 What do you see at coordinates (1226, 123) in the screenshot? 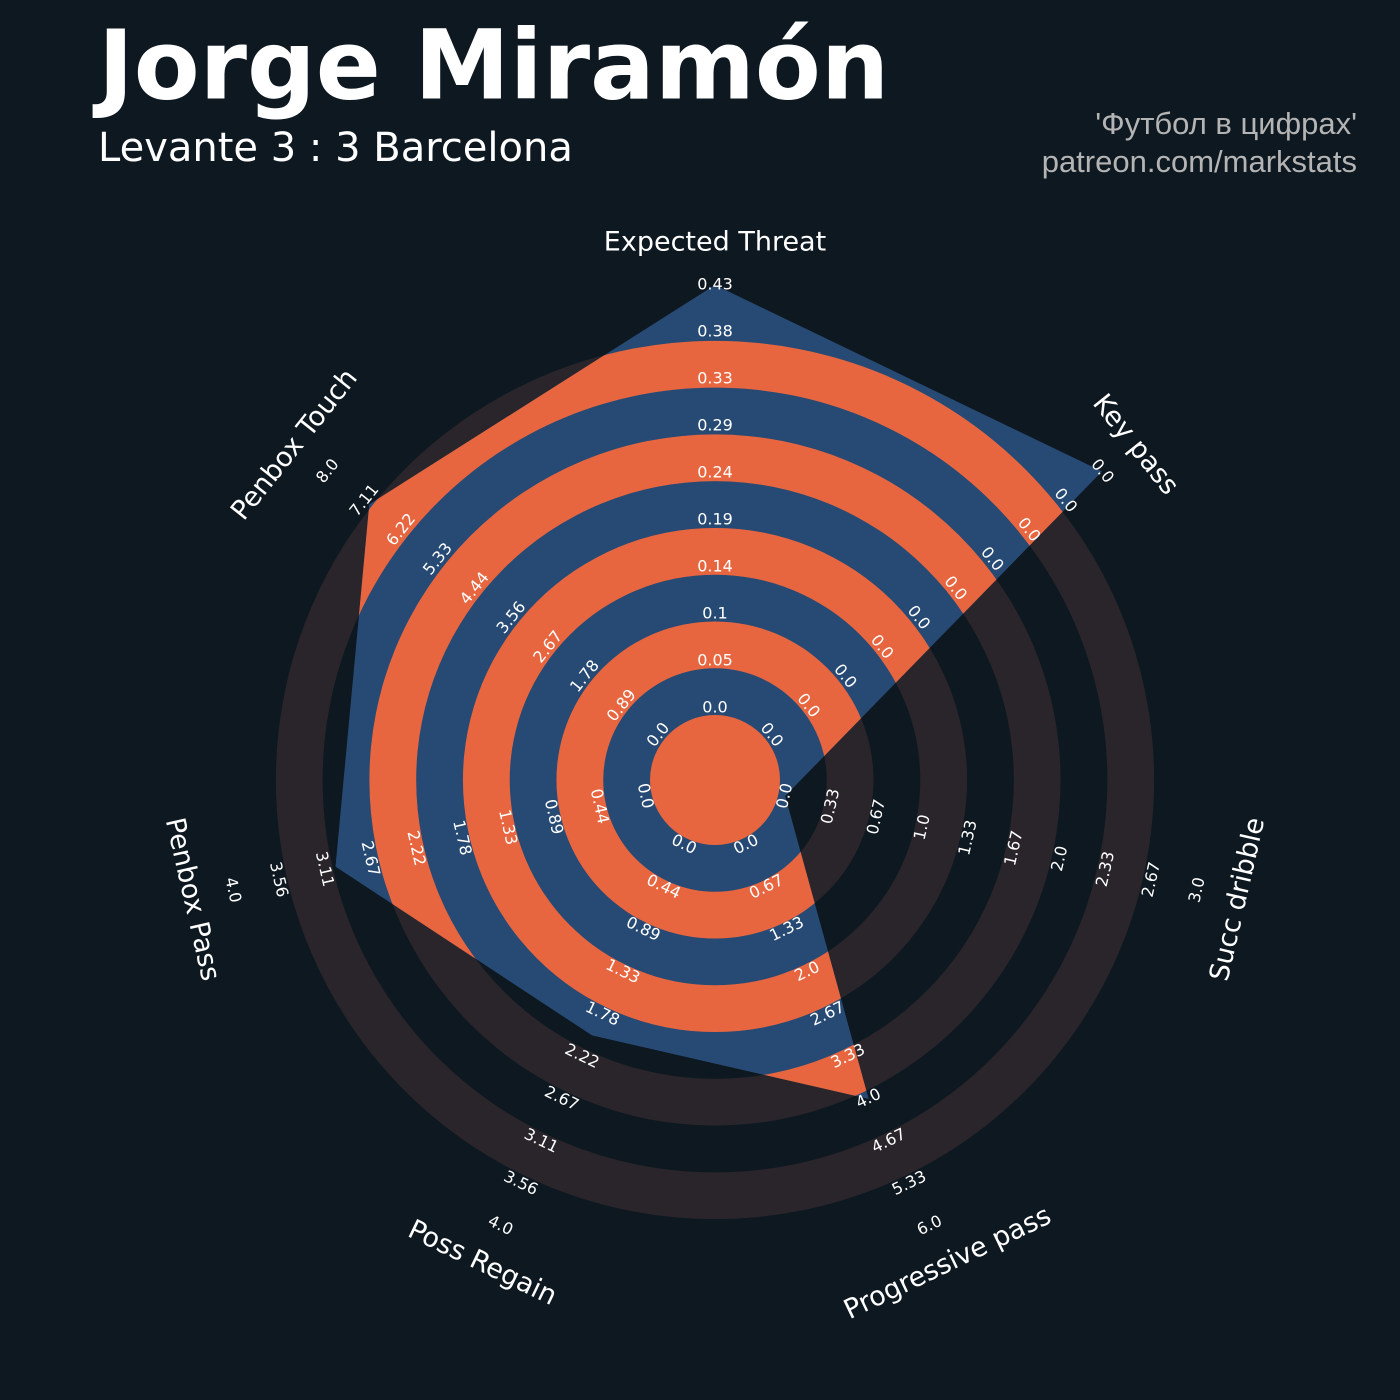
I see `credit: 'Футбол в цифрах'` at bounding box center [1226, 123].